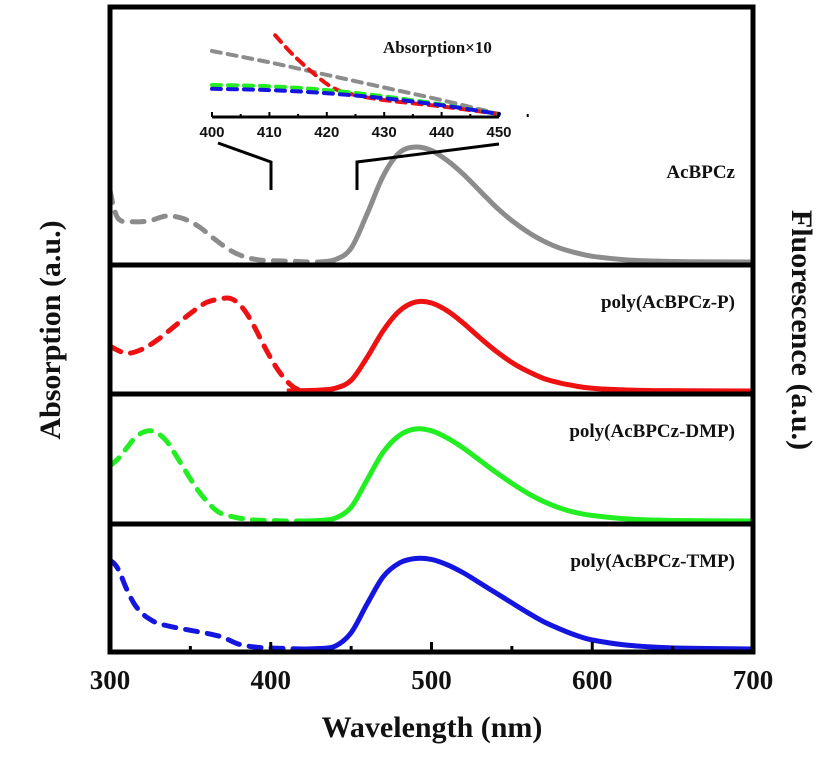 Image resolution: width=829 pixels, height=767 pixels. I want to click on inset-bracket-right, so click(427, 166).